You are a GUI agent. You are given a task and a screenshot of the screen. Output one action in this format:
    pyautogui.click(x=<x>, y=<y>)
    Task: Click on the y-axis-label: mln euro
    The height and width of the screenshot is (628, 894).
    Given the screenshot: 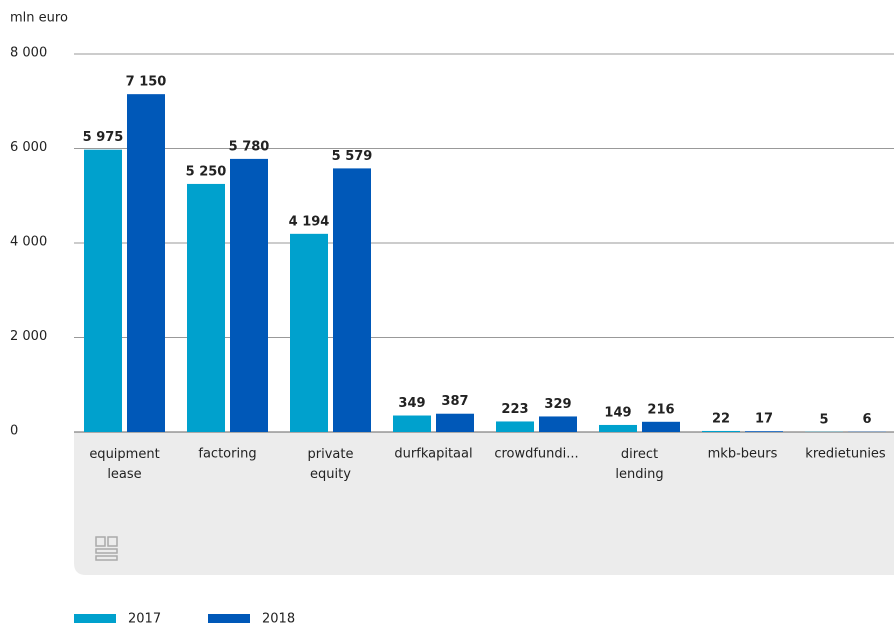 What is the action you would take?
    pyautogui.click(x=39, y=18)
    